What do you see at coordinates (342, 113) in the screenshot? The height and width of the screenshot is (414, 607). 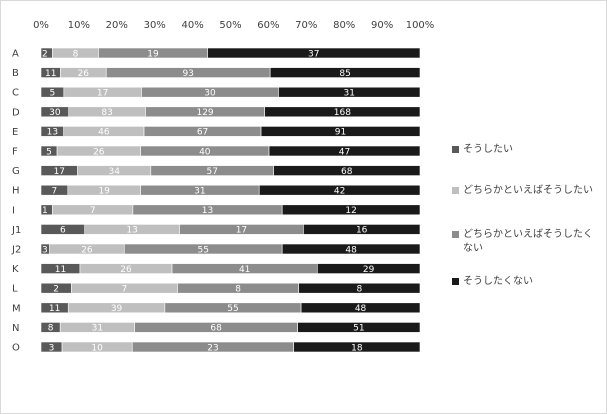 I see `bar-data-label: 168` at bounding box center [342, 113].